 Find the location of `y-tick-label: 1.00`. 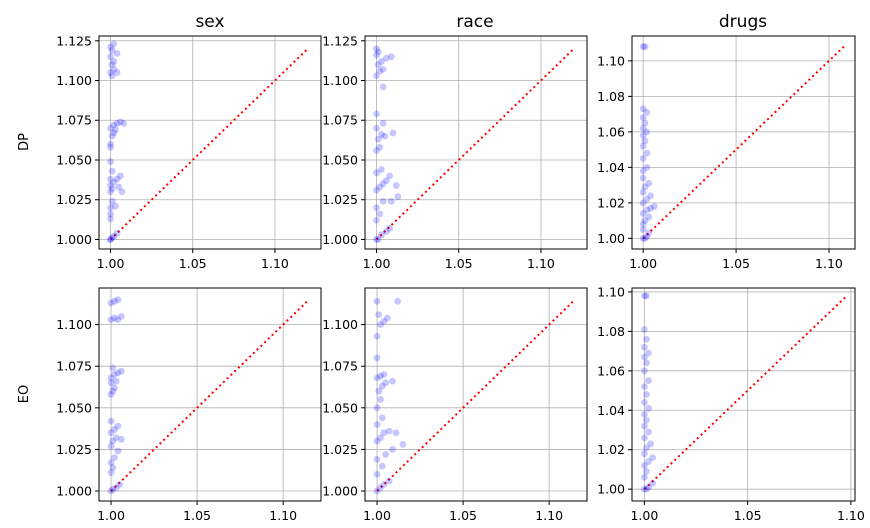

y-tick-label: 1.00 is located at coordinates (611, 489).